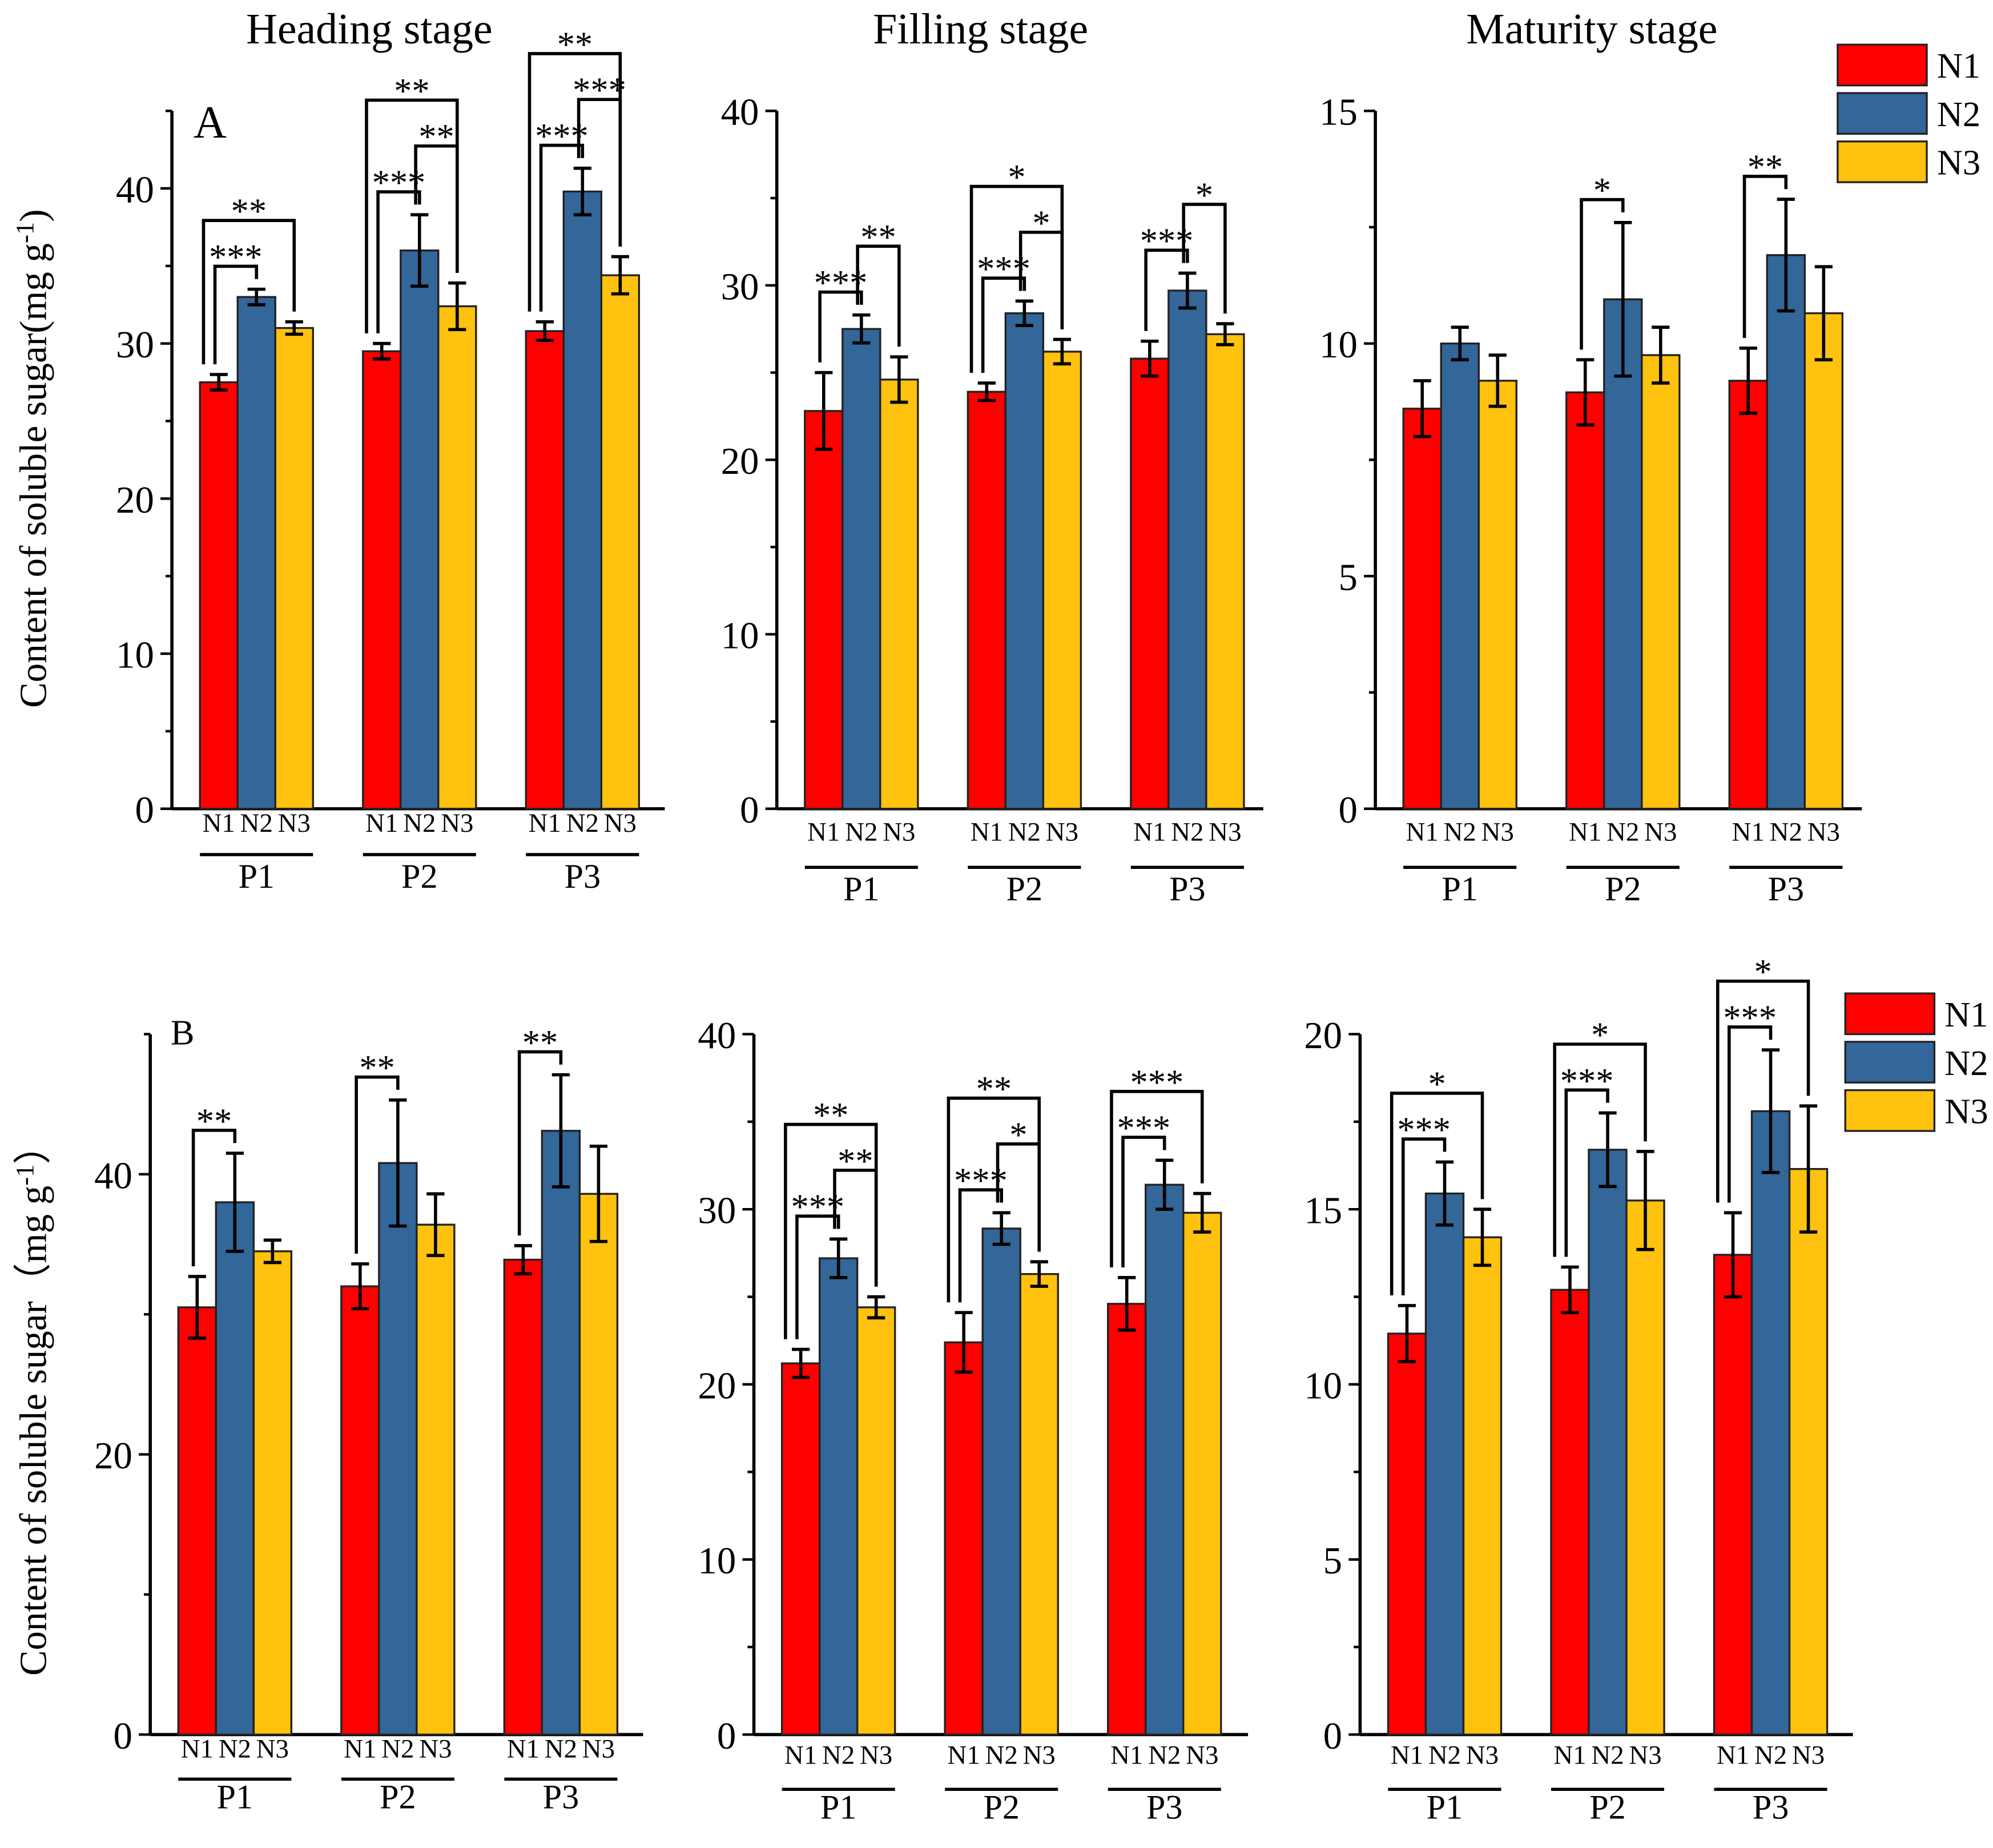 This screenshot has width=1993, height=1848. What do you see at coordinates (1916, 1062) in the screenshot?
I see `legend-item-N2: N2` at bounding box center [1916, 1062].